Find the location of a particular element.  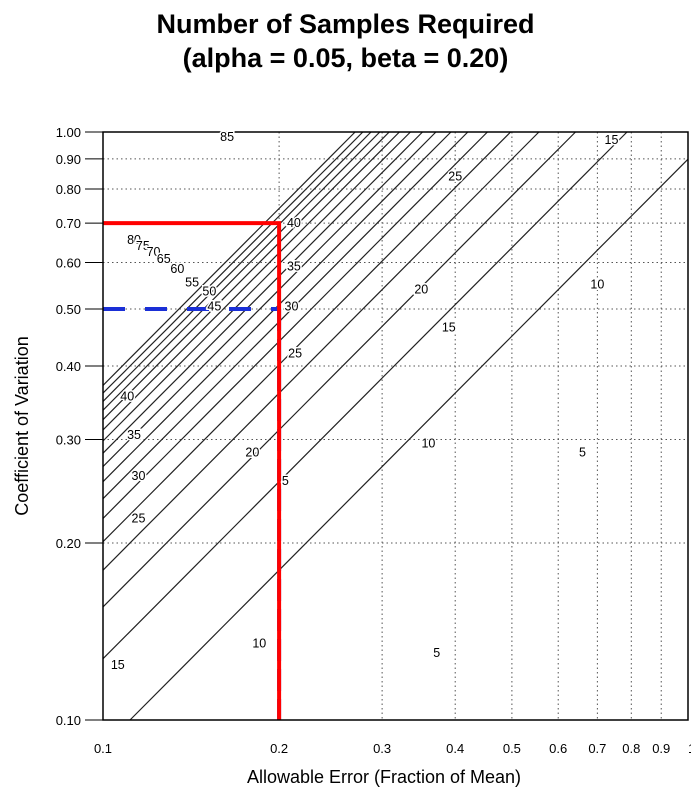

y-tick-label-1: 0.20 is located at coordinates (68, 543).